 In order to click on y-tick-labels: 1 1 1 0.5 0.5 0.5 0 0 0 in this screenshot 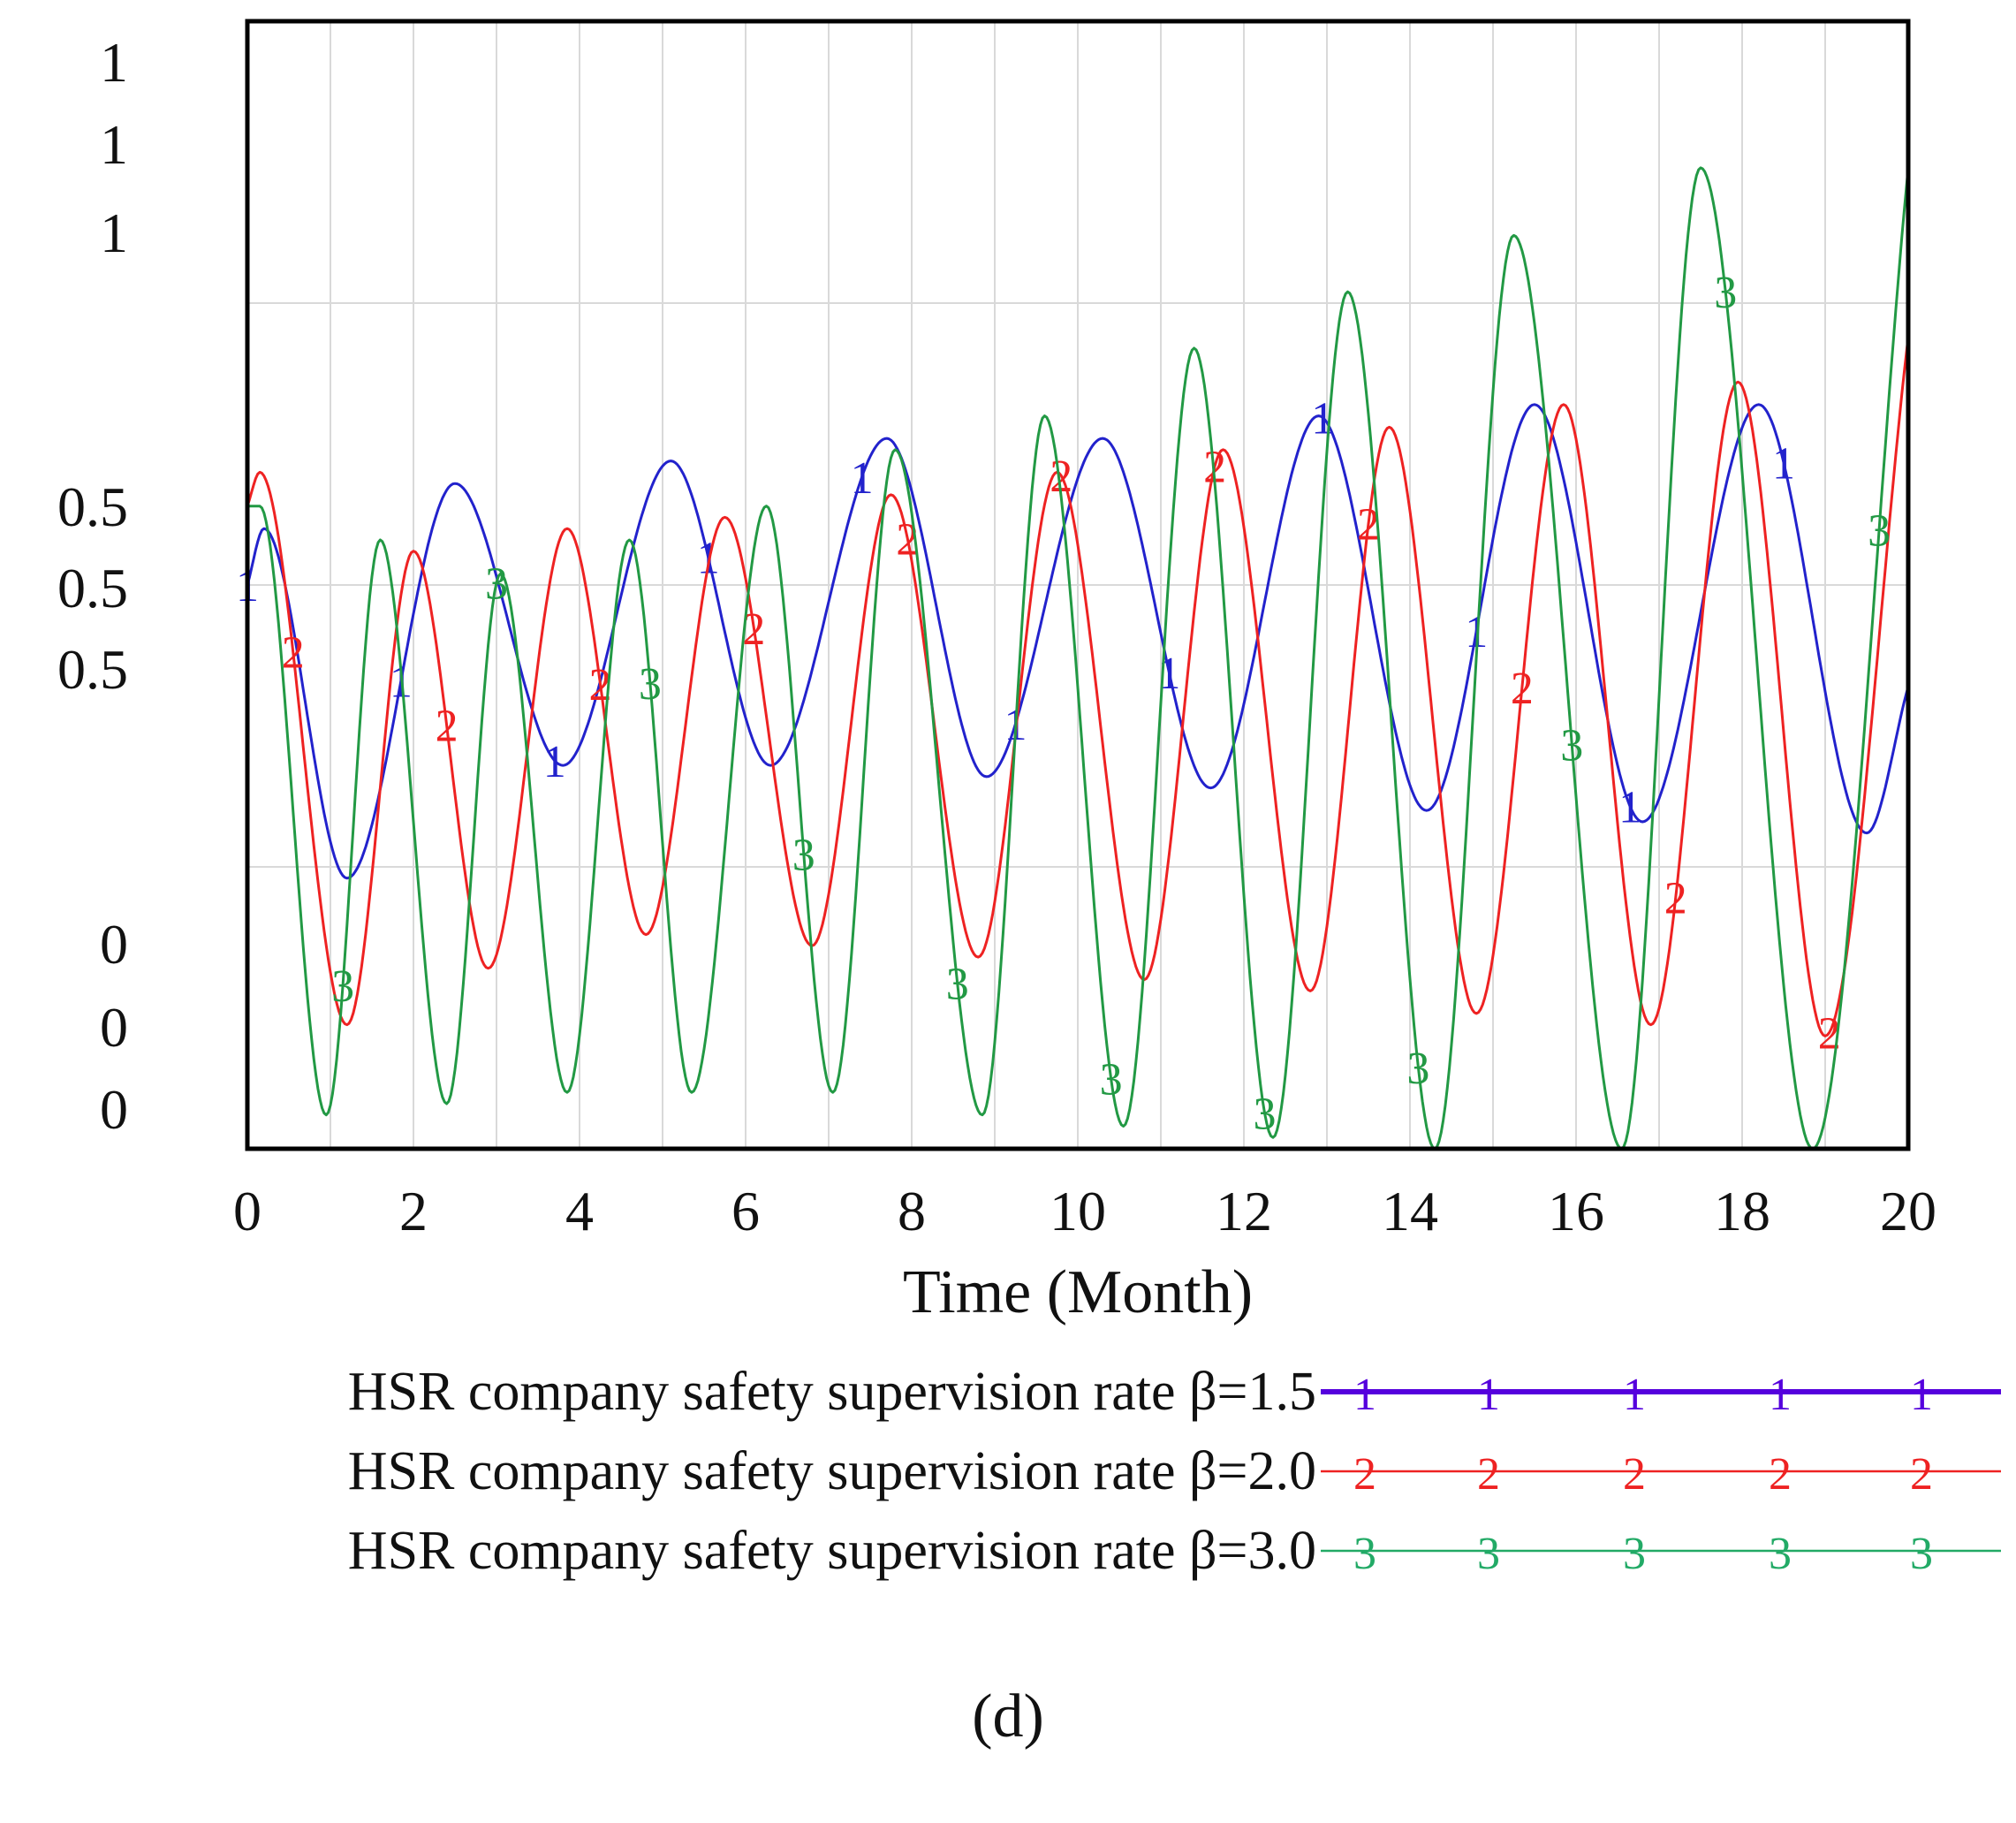, I will do `click(92, 586)`.